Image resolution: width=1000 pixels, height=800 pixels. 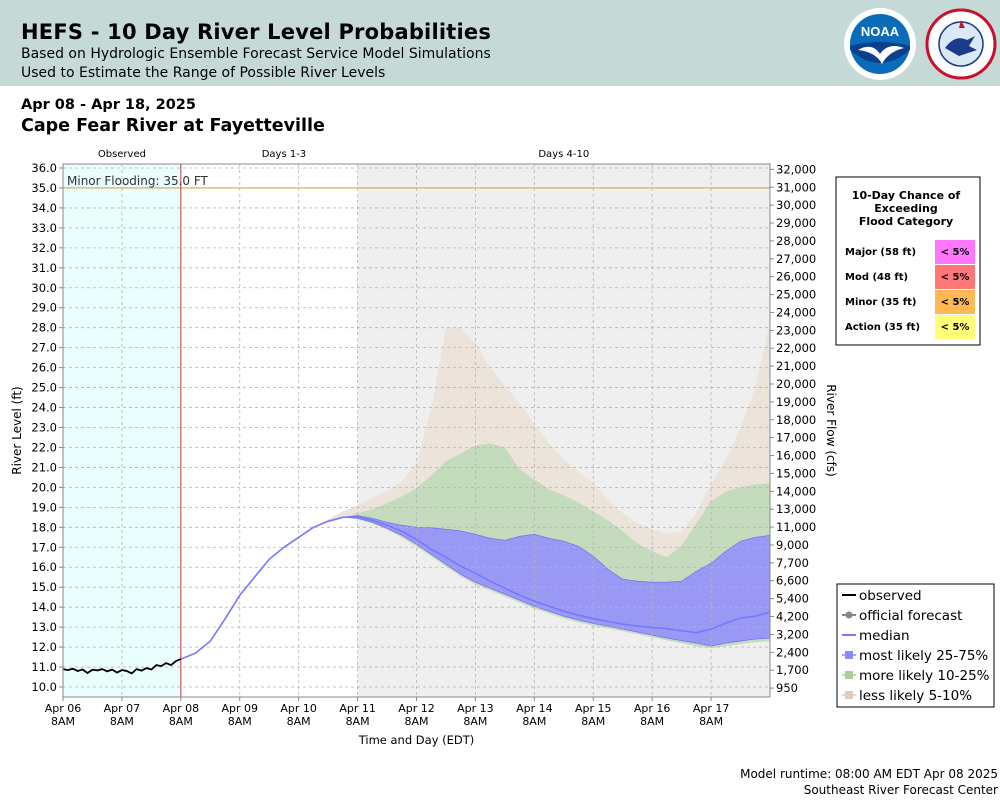 What do you see at coordinates (910, 616) in the screenshot?
I see `legend-label: official forecast` at bounding box center [910, 616].